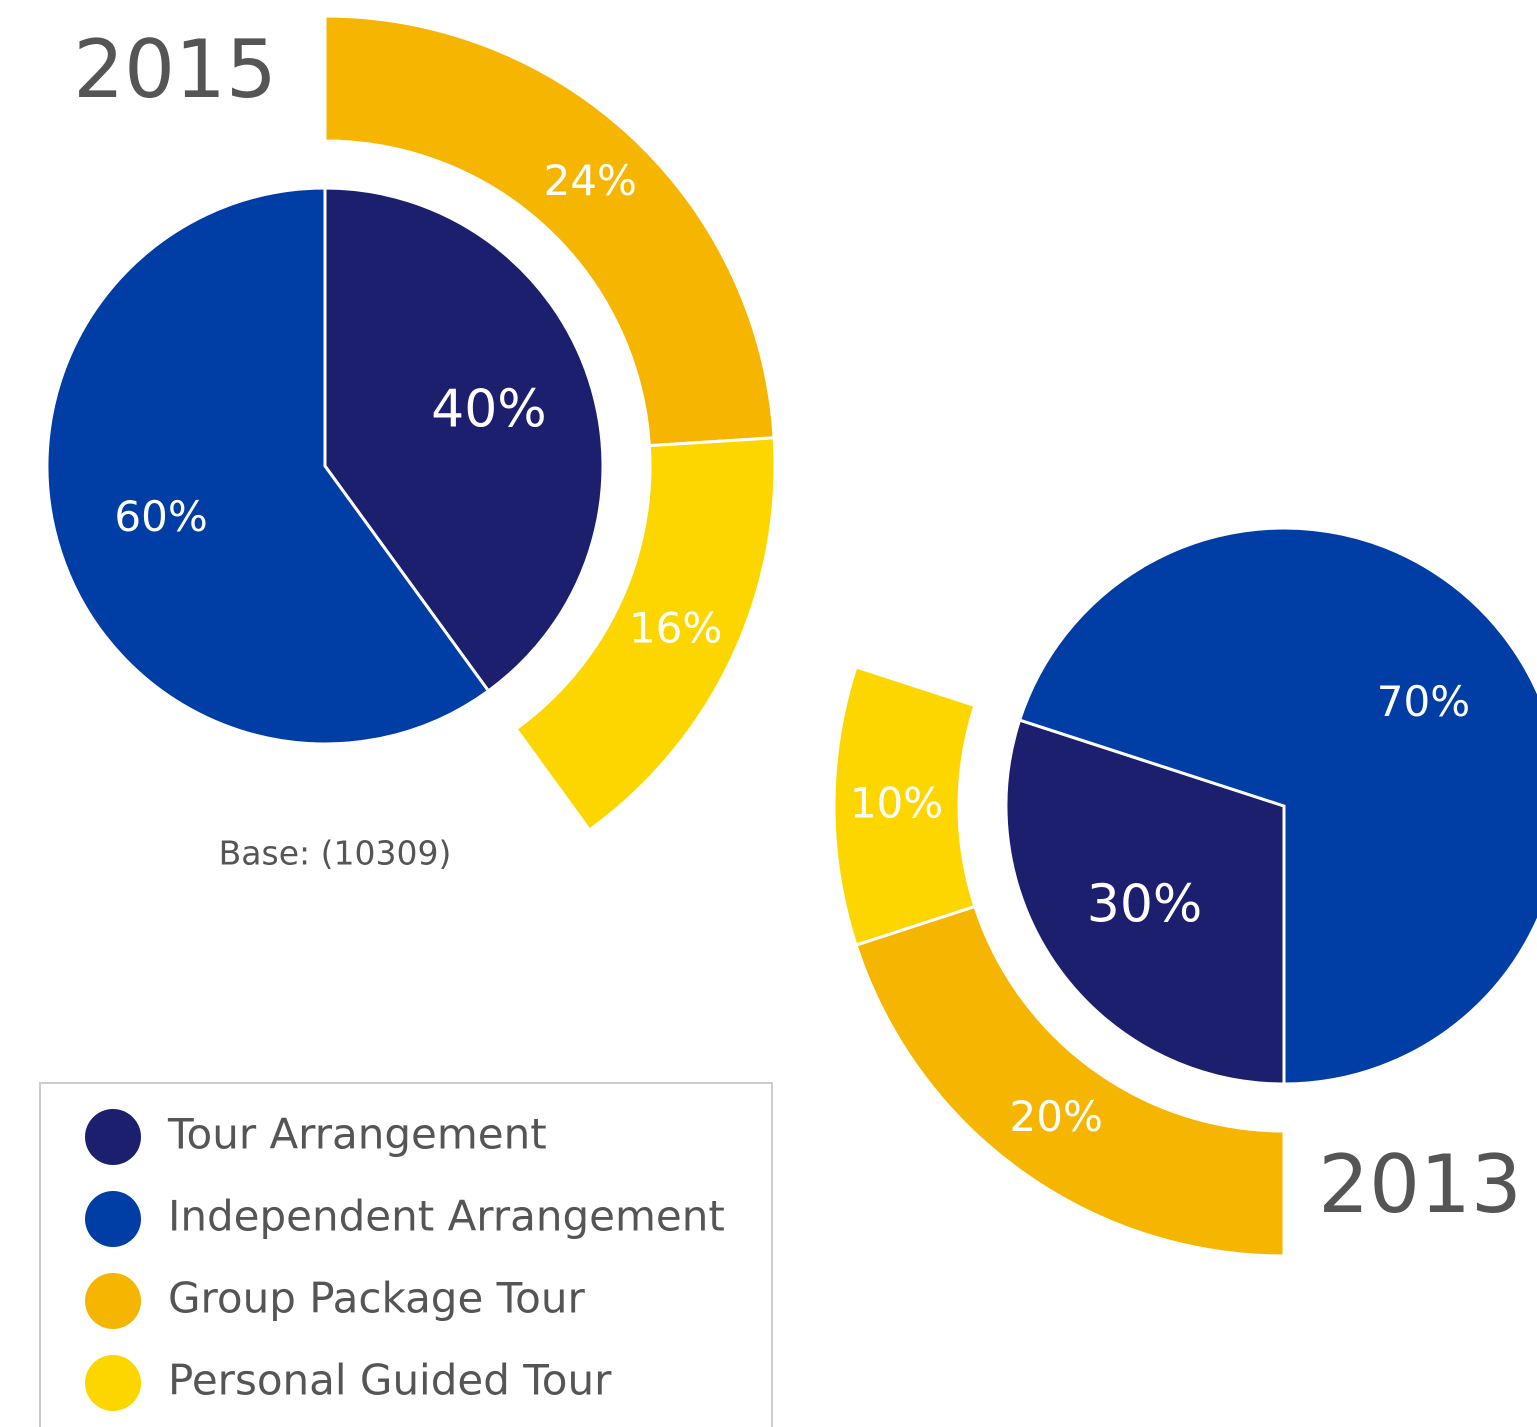 This screenshot has width=1537, height=1427. I want to click on legend-label: Personal Guided Tour, so click(390, 1380).